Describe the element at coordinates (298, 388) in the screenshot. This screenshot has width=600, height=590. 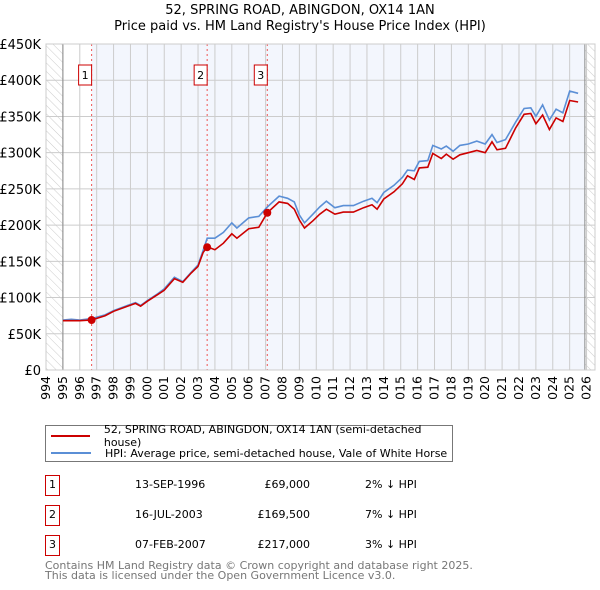
I see `x-tick-label: 2009` at that location.